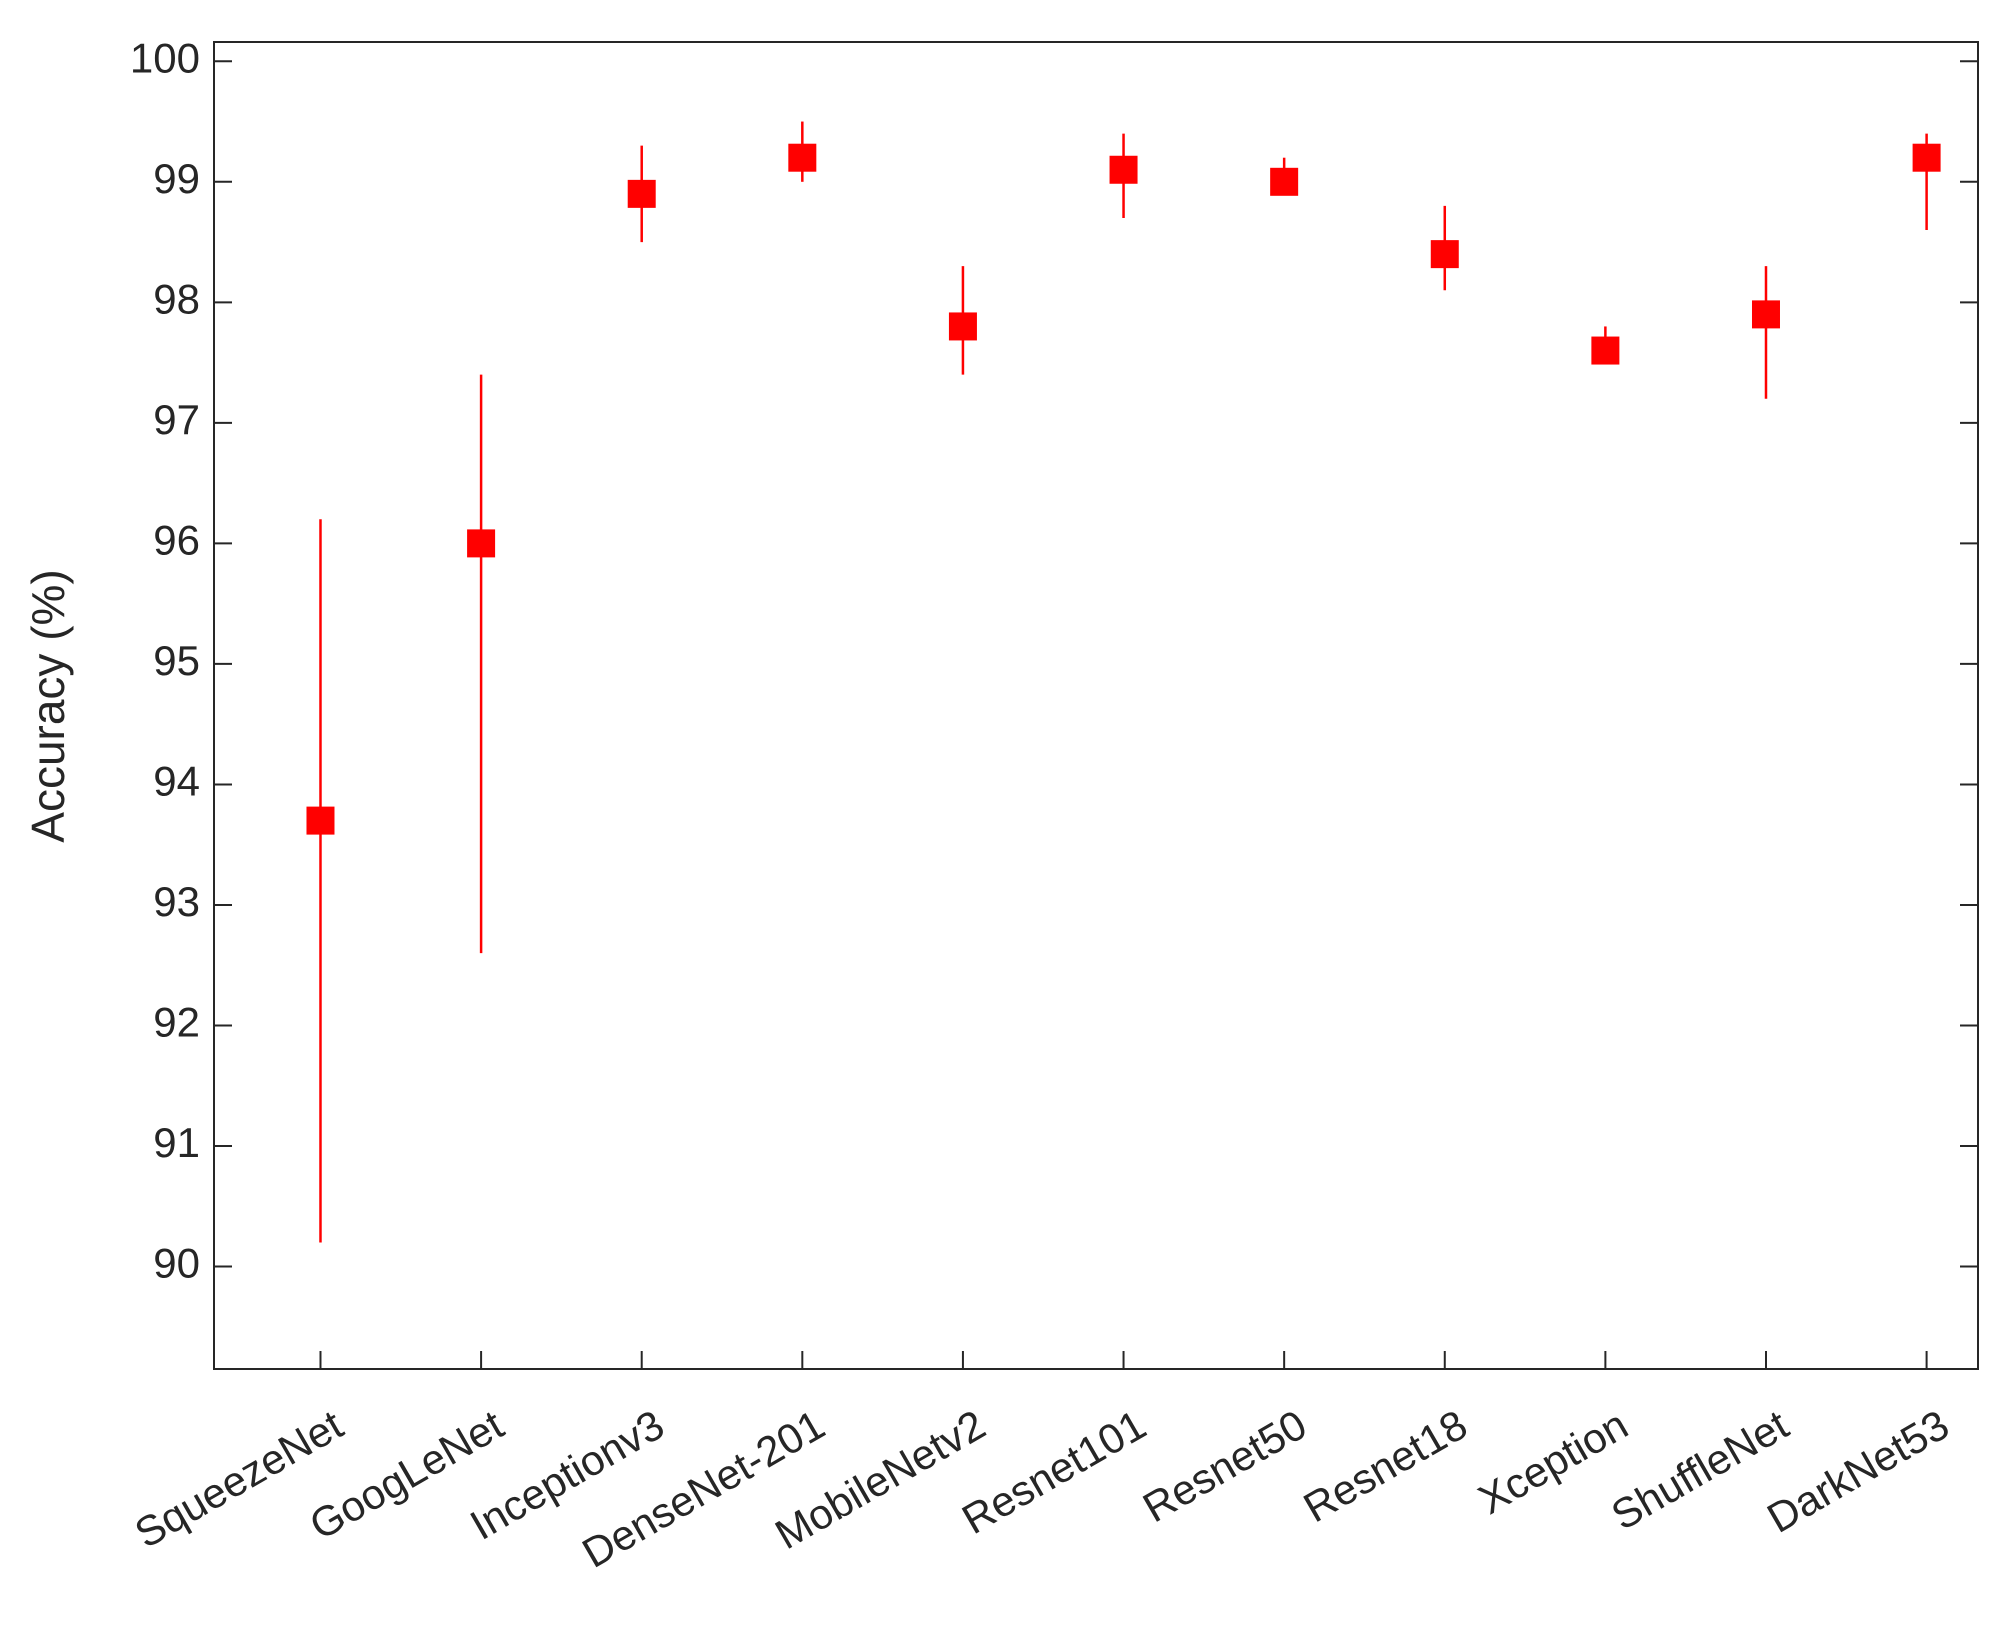 The width and height of the screenshot is (2007, 1650). Describe the element at coordinates (176, 901) in the screenshot. I see `y-tick-label: 93` at that location.